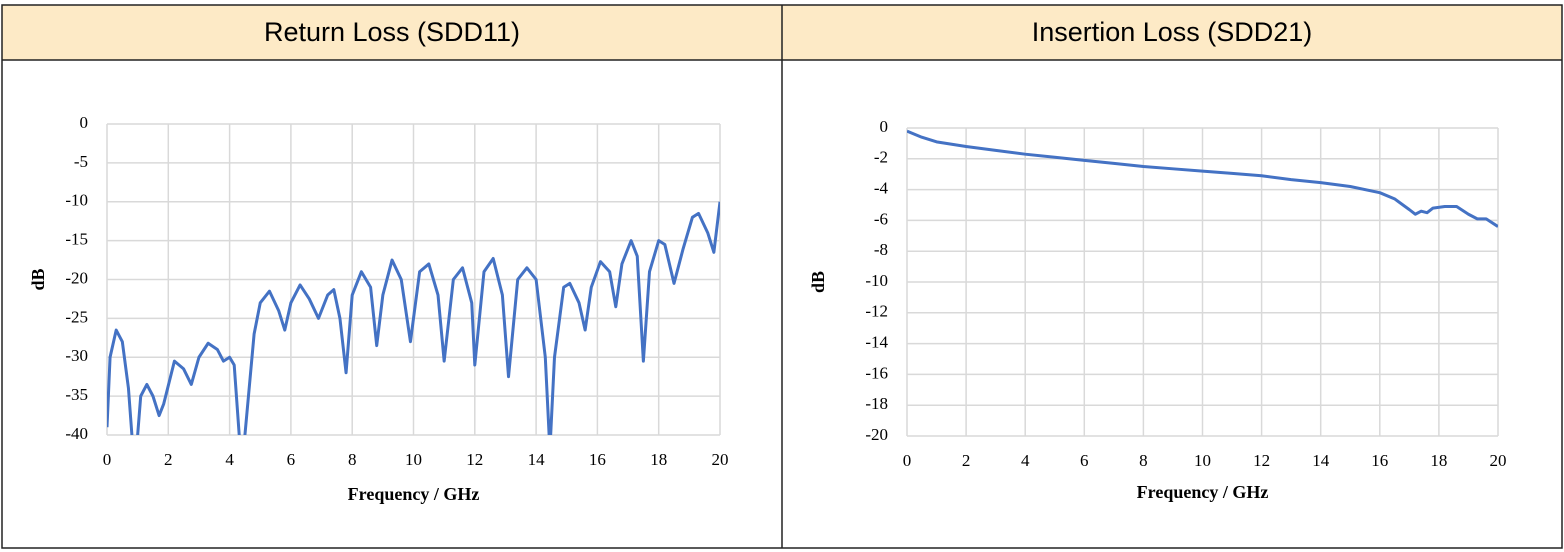 Image resolution: width=1564 pixels, height=552 pixels. What do you see at coordinates (1202, 178) in the screenshot?
I see `data-line` at bounding box center [1202, 178].